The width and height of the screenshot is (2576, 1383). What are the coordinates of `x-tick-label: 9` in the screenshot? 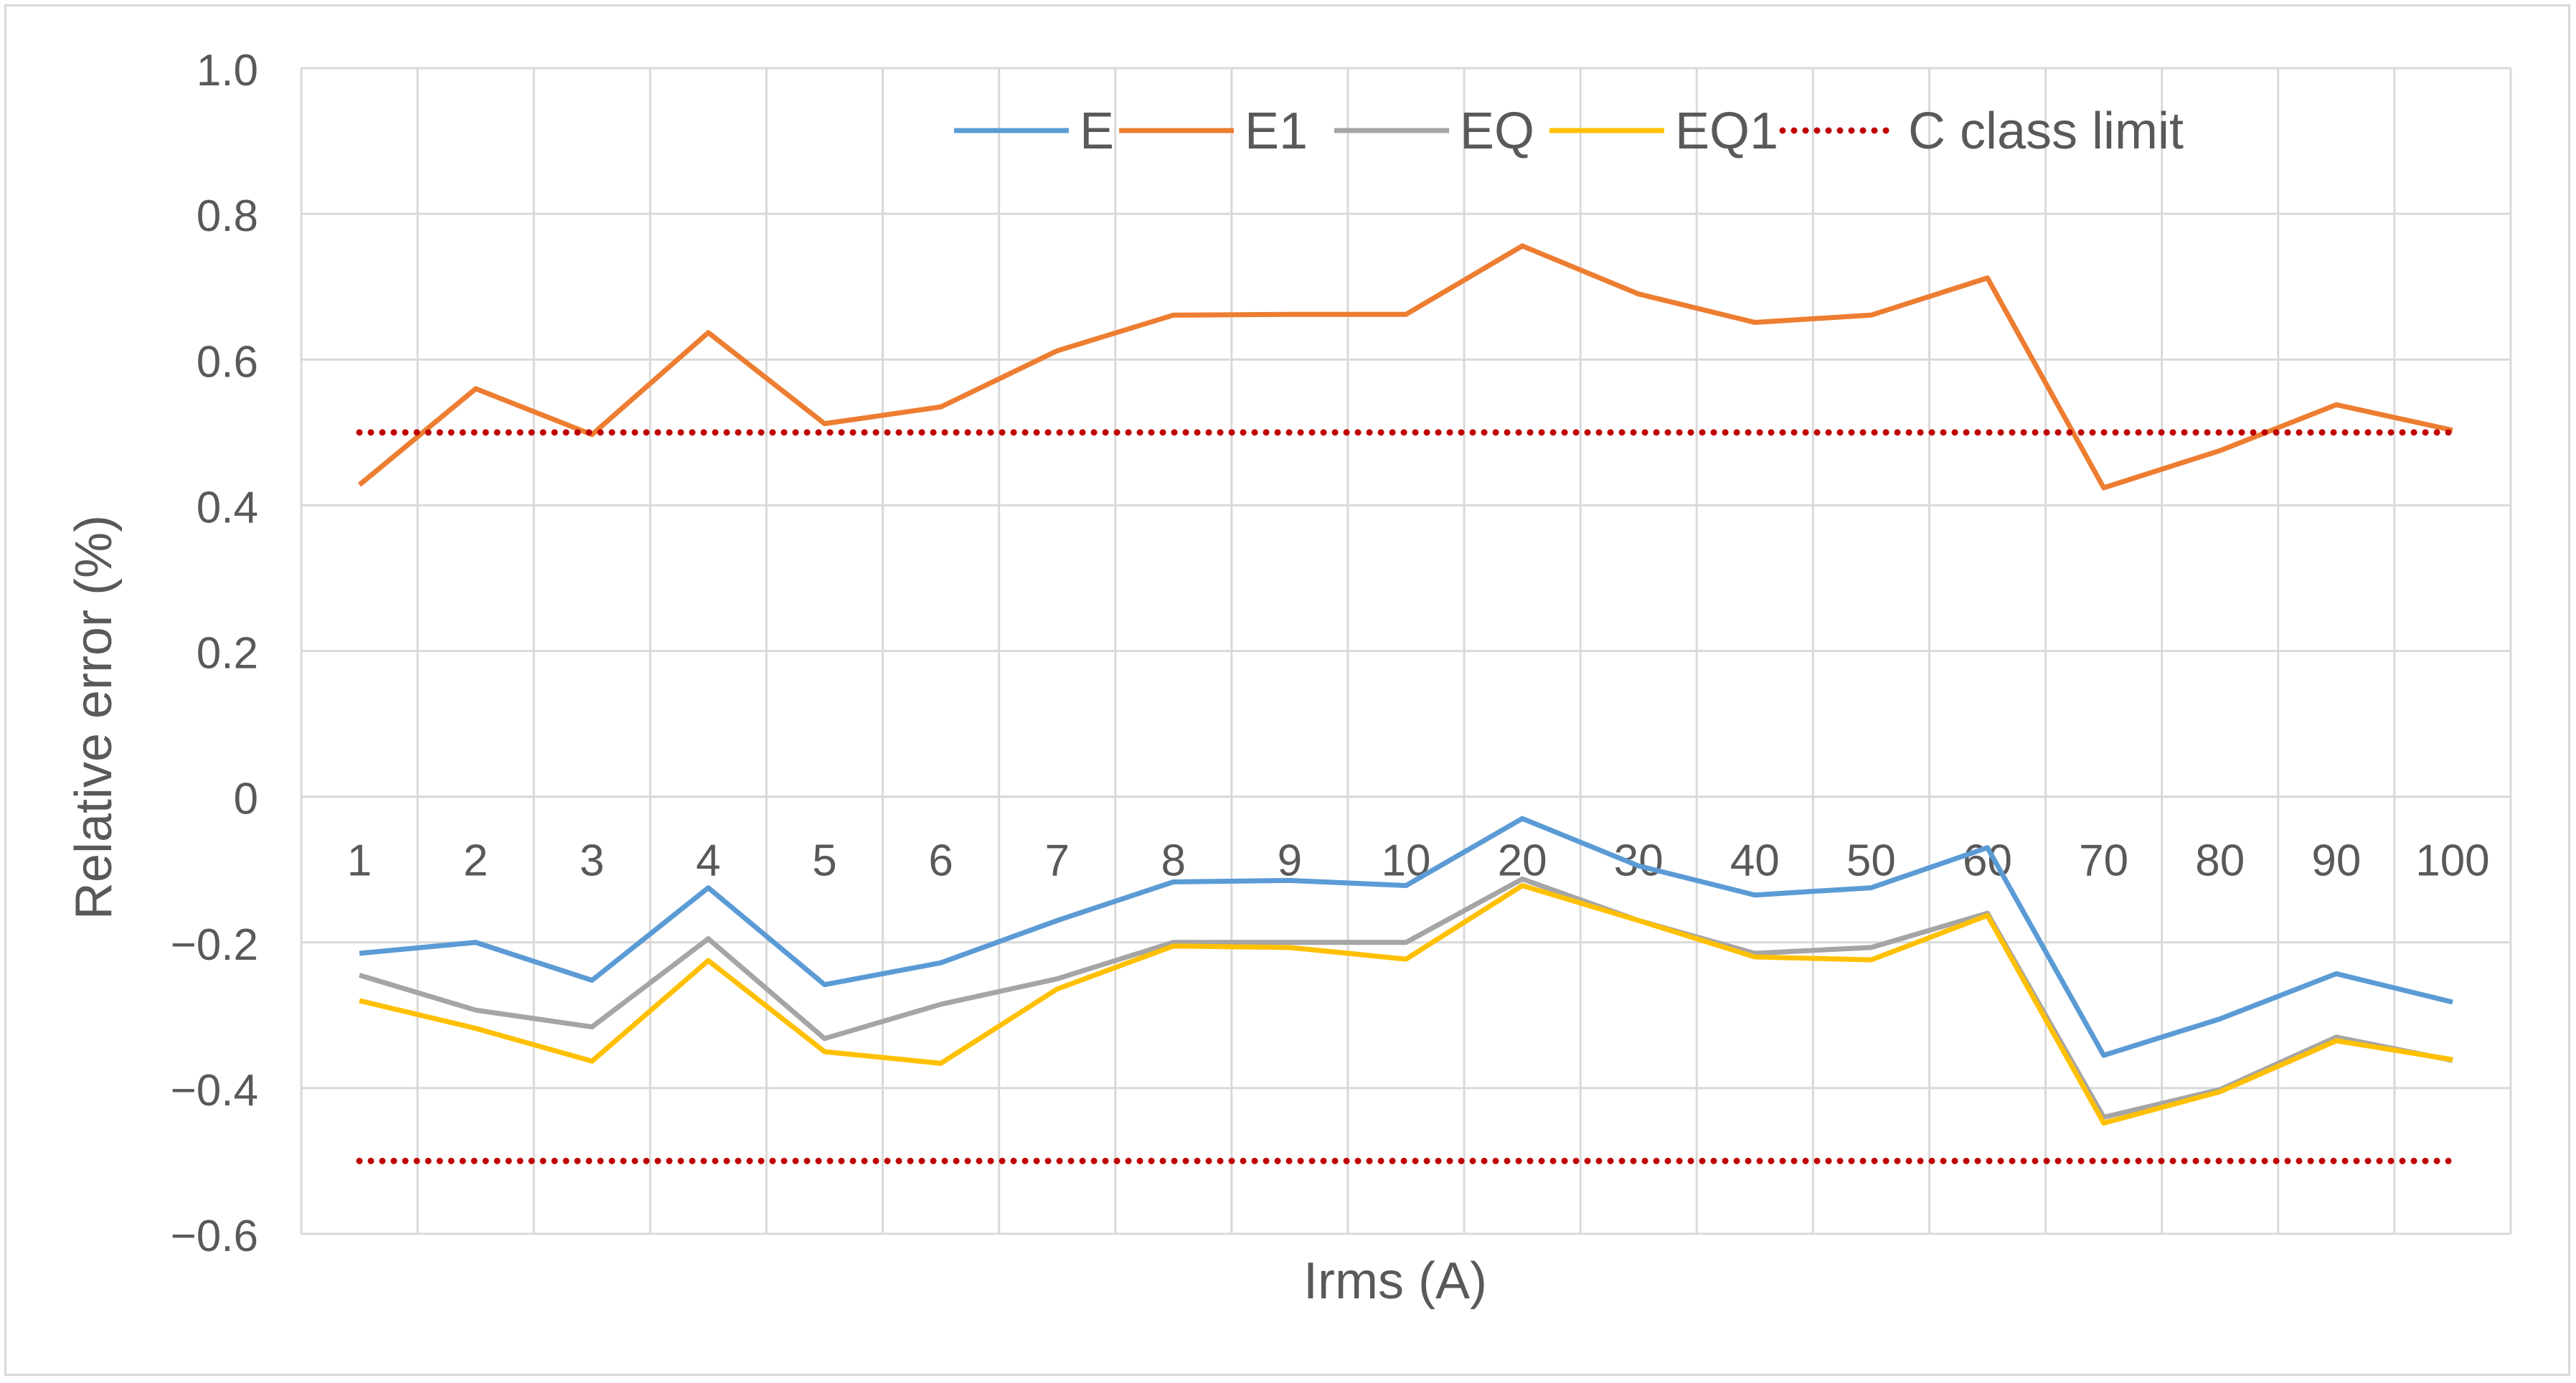 It's located at (1290, 861).